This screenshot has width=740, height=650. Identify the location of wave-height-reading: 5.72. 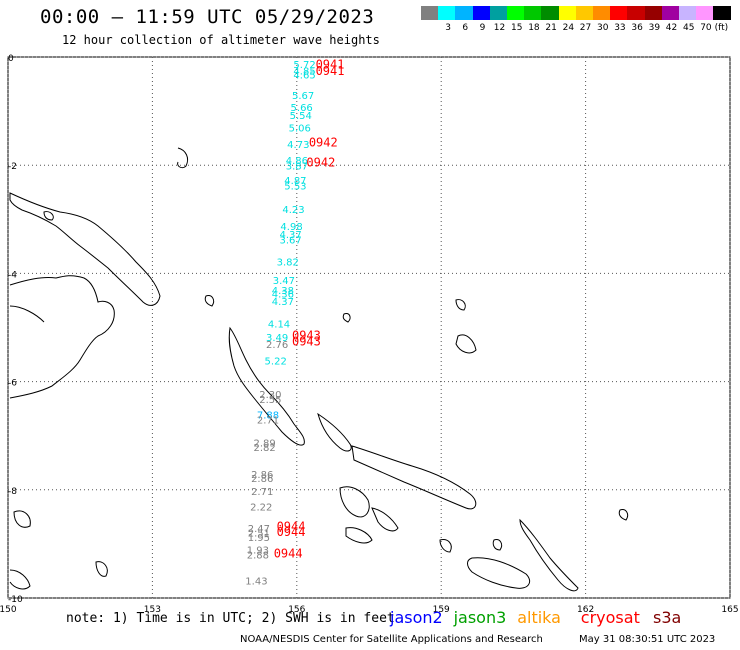
(304, 65).